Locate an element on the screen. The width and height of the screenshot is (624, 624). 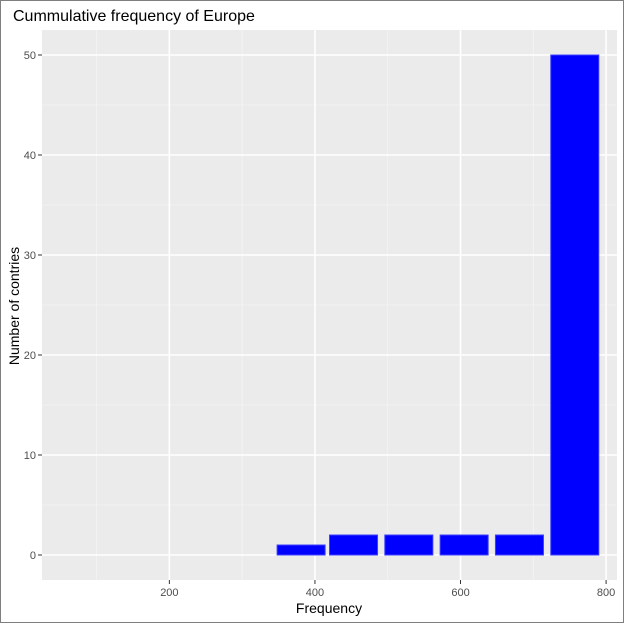
y-tick-label: 40 is located at coordinates (30, 156).